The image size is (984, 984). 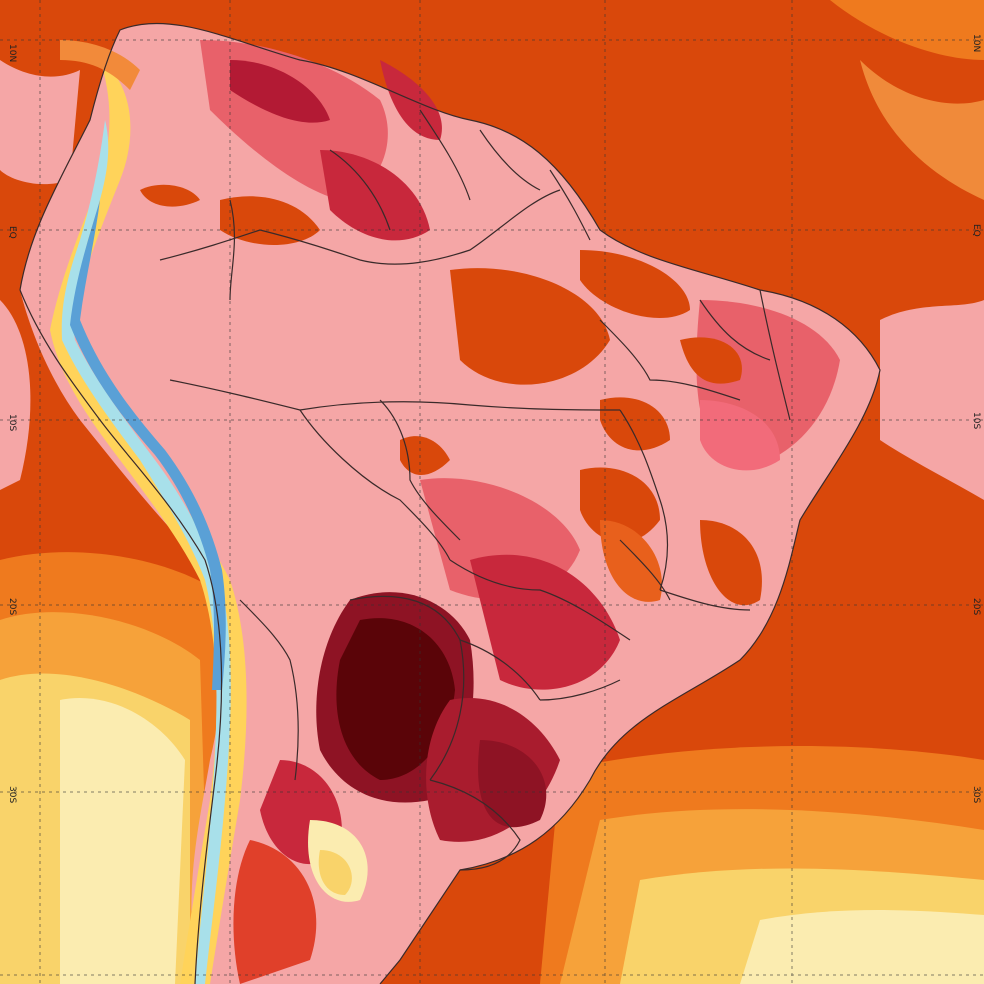 What do you see at coordinates (12, 606) in the screenshot?
I see `lat-label-left: 20S` at bounding box center [12, 606].